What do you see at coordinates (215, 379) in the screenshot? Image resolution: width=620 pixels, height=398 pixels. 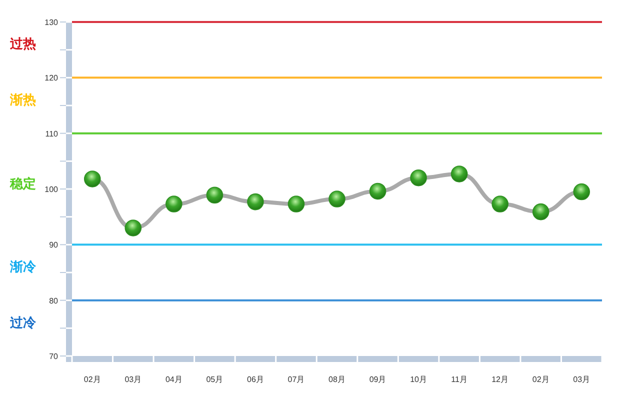 I see `x-tick-label: 05月` at bounding box center [215, 379].